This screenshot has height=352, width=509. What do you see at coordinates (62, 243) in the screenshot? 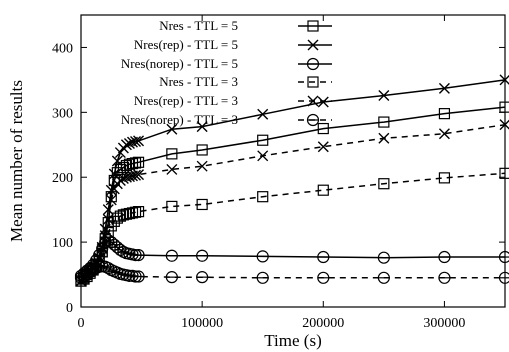
I see `y-tick-label: 100` at bounding box center [62, 243].